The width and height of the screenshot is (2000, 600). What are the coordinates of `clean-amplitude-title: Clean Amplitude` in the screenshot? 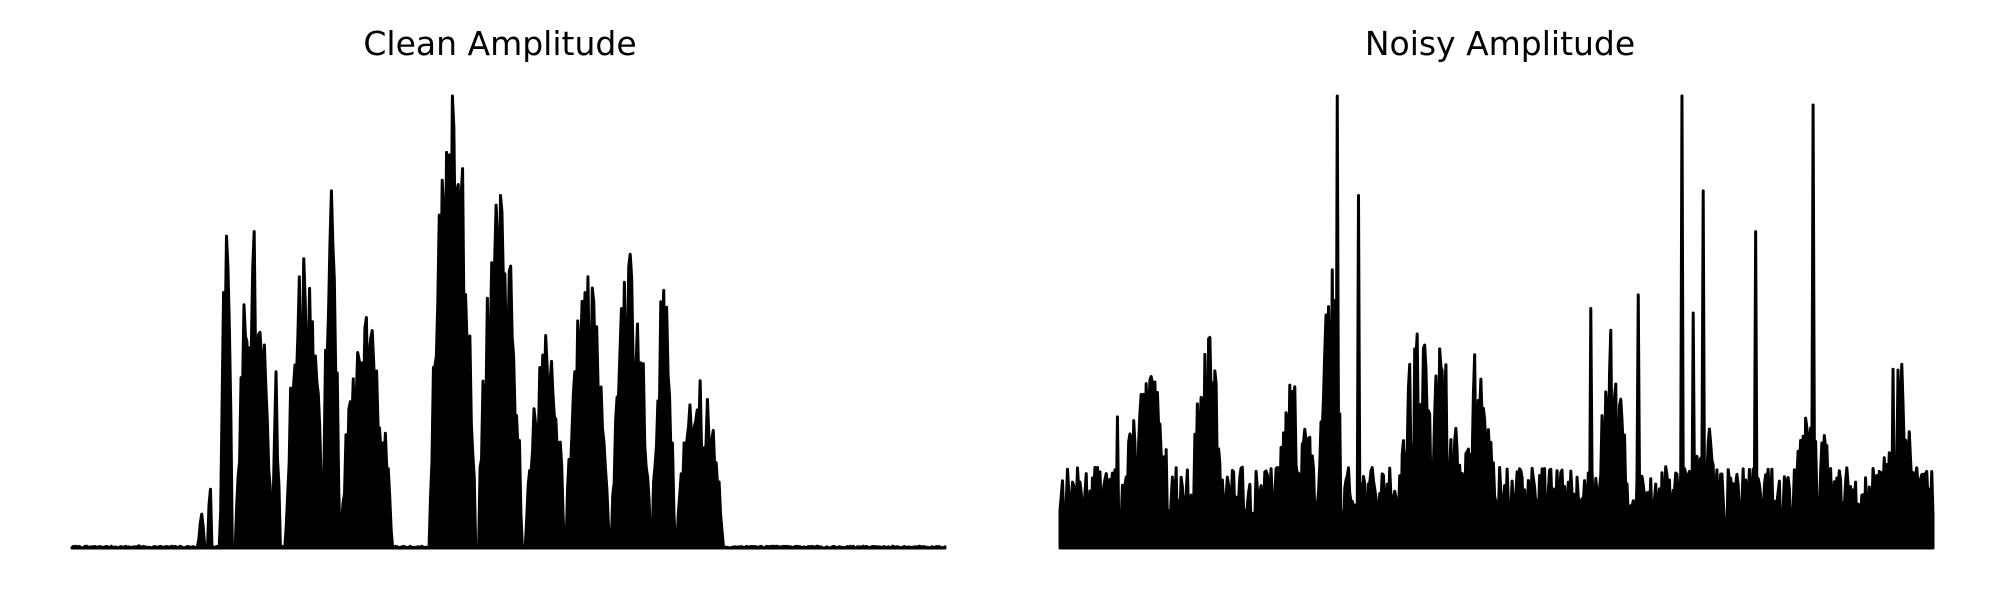 It's located at (500, 43).